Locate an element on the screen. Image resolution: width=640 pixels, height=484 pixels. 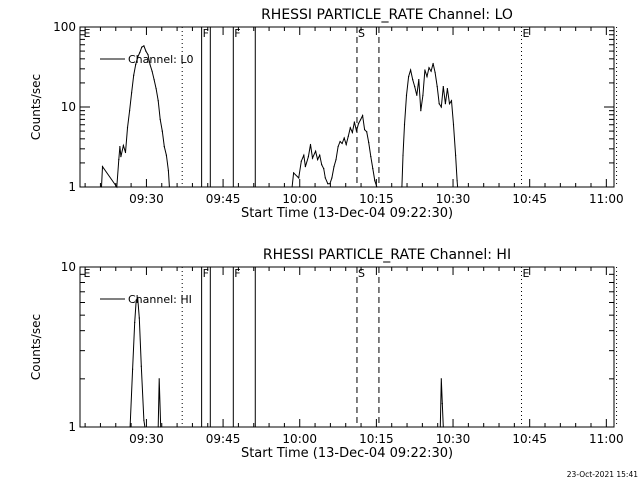
x-tick-label: 10:30 is located at coordinates (453, 439).